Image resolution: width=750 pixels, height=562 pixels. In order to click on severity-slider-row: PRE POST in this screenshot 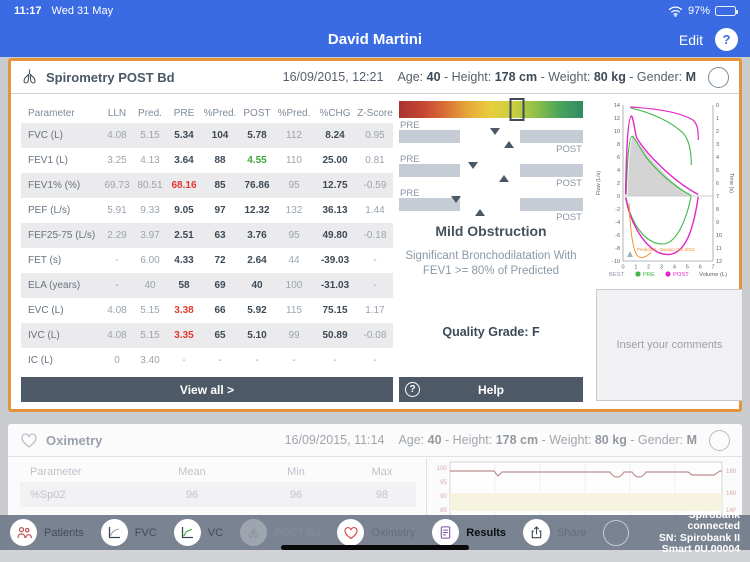, I will do `click(491, 205)`.